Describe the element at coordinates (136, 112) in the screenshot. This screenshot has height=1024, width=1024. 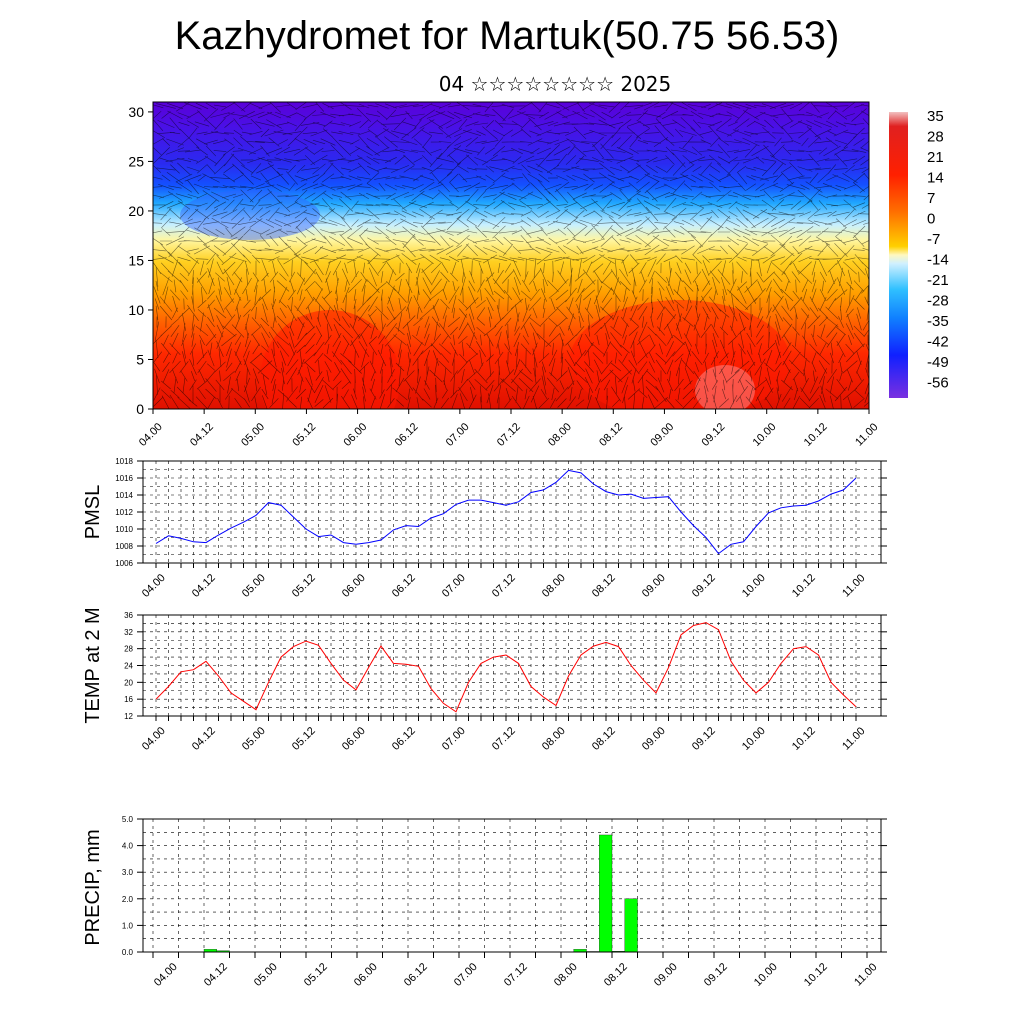
I see `y-tick-label: 30` at that location.